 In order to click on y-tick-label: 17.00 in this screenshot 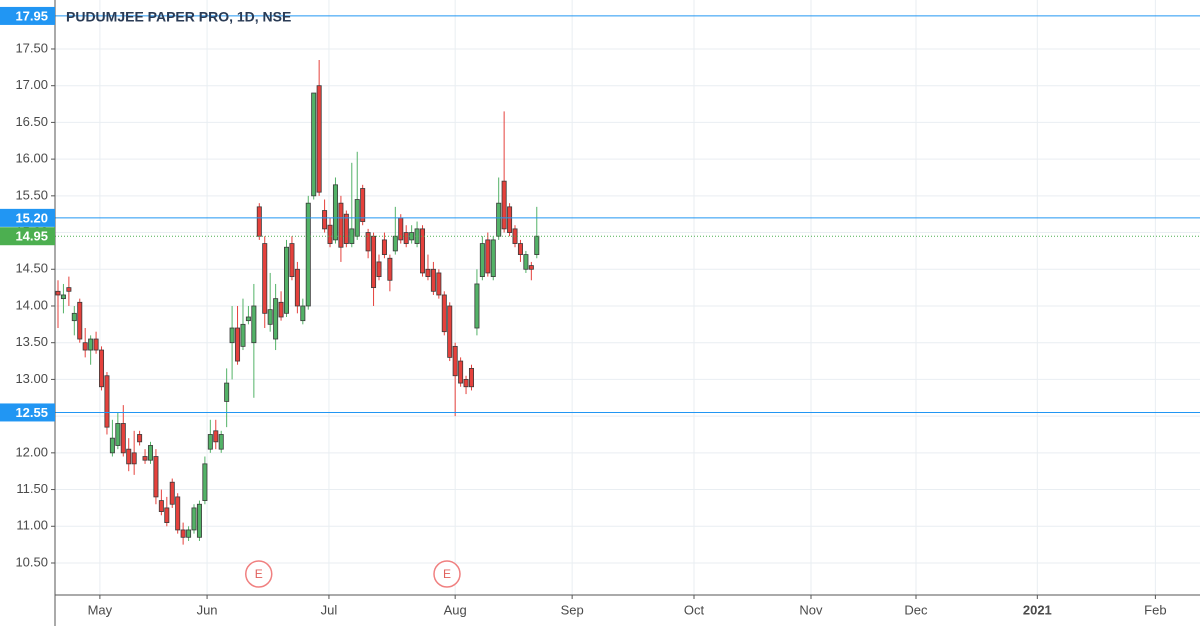, I will do `click(31, 84)`.